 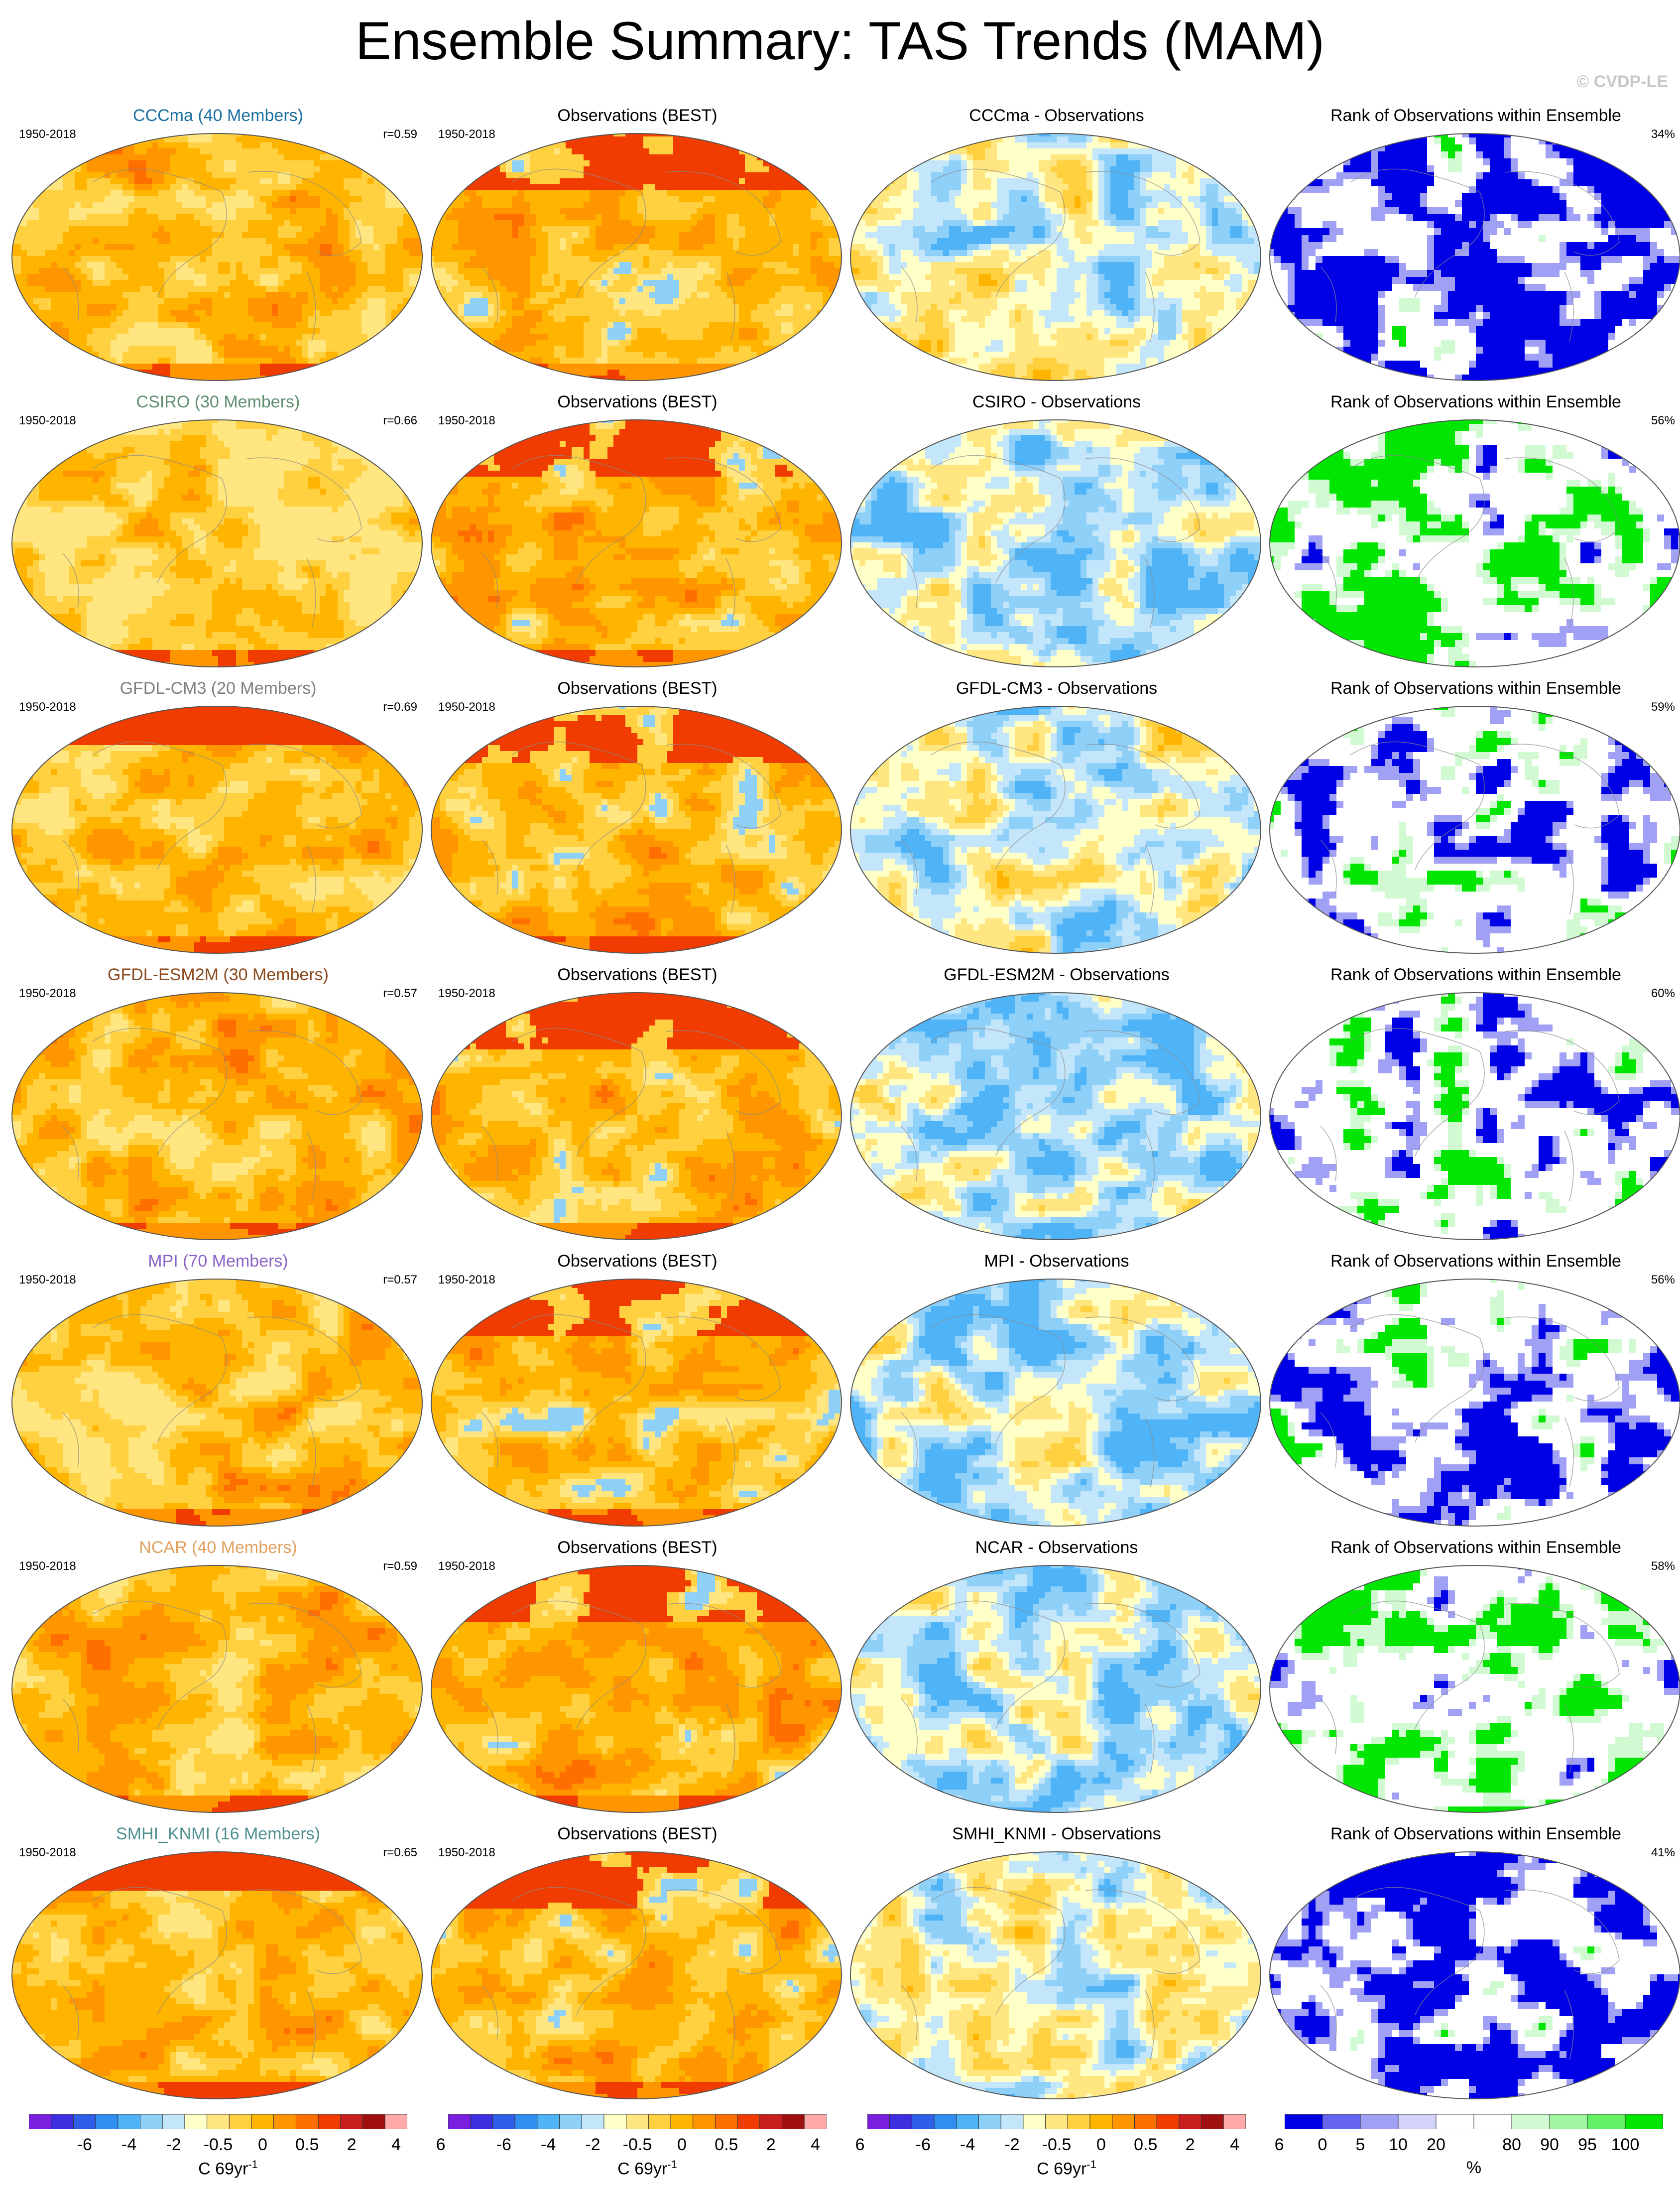 What do you see at coordinates (1473, 1394) in the screenshot?
I see `panel-rank-row-5: Rank of Observations within Ensemble 56%` at bounding box center [1473, 1394].